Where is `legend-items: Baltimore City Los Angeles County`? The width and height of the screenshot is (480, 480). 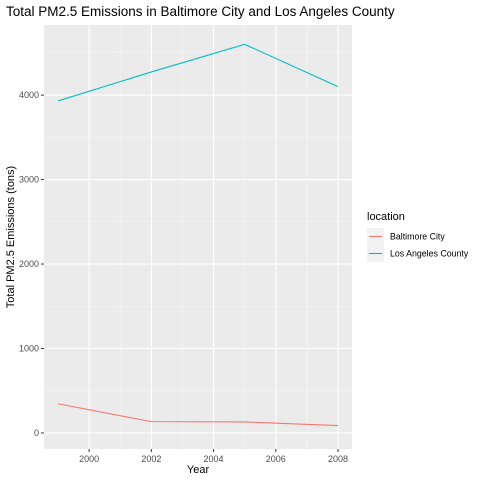
legend-items: Baltimore City Los Angeles County is located at coordinates (418, 245).